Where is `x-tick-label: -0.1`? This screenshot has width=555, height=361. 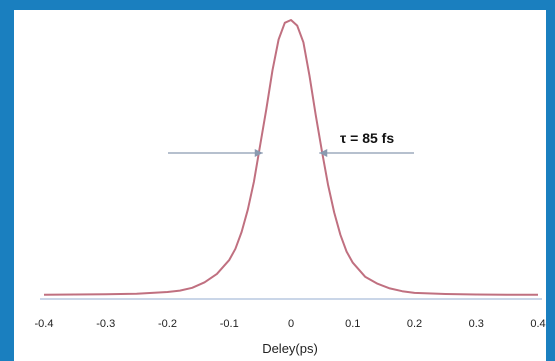
x-tick-label: -0.1 is located at coordinates (229, 324).